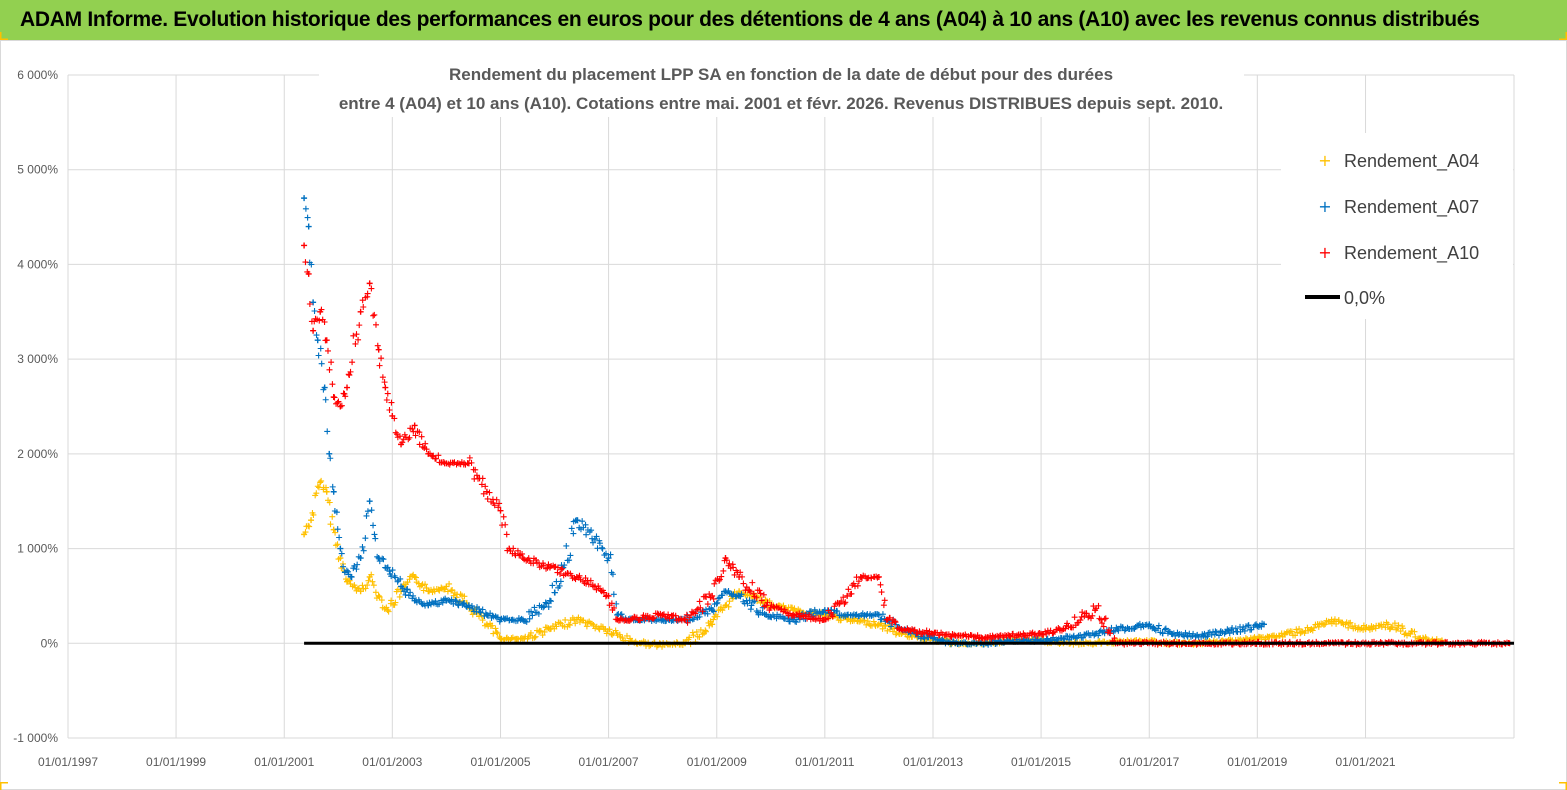 This screenshot has width=1567, height=790. I want to click on x-tick-label: 01/01/2017, so click(1149, 762).